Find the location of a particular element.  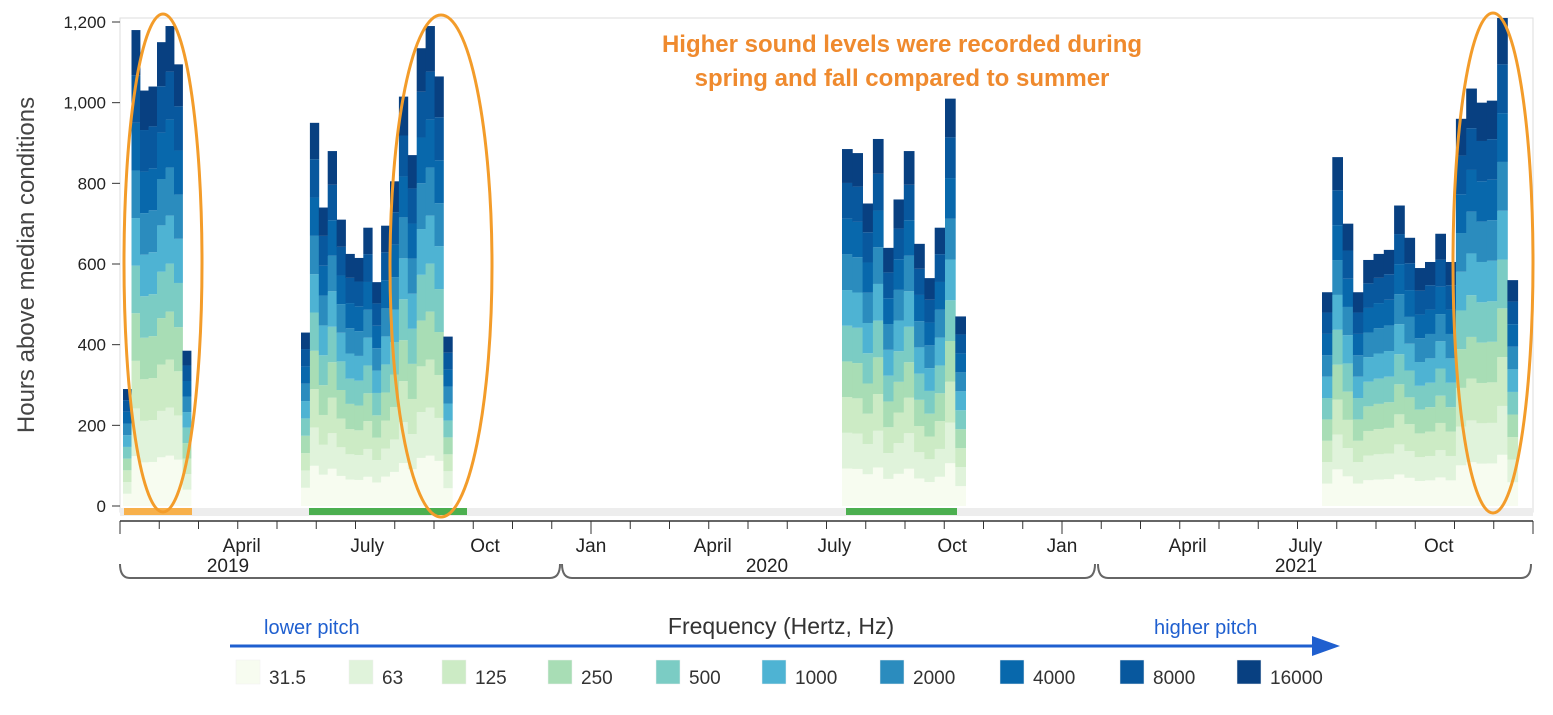

legend-label-125: 125 is located at coordinates (491, 678).